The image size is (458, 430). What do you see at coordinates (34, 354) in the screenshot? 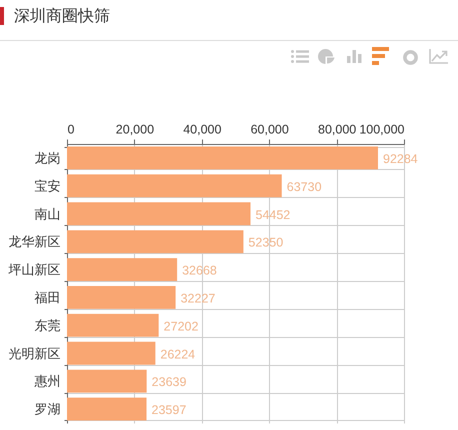
I see `y-tick-label: 光明新区` at bounding box center [34, 354].